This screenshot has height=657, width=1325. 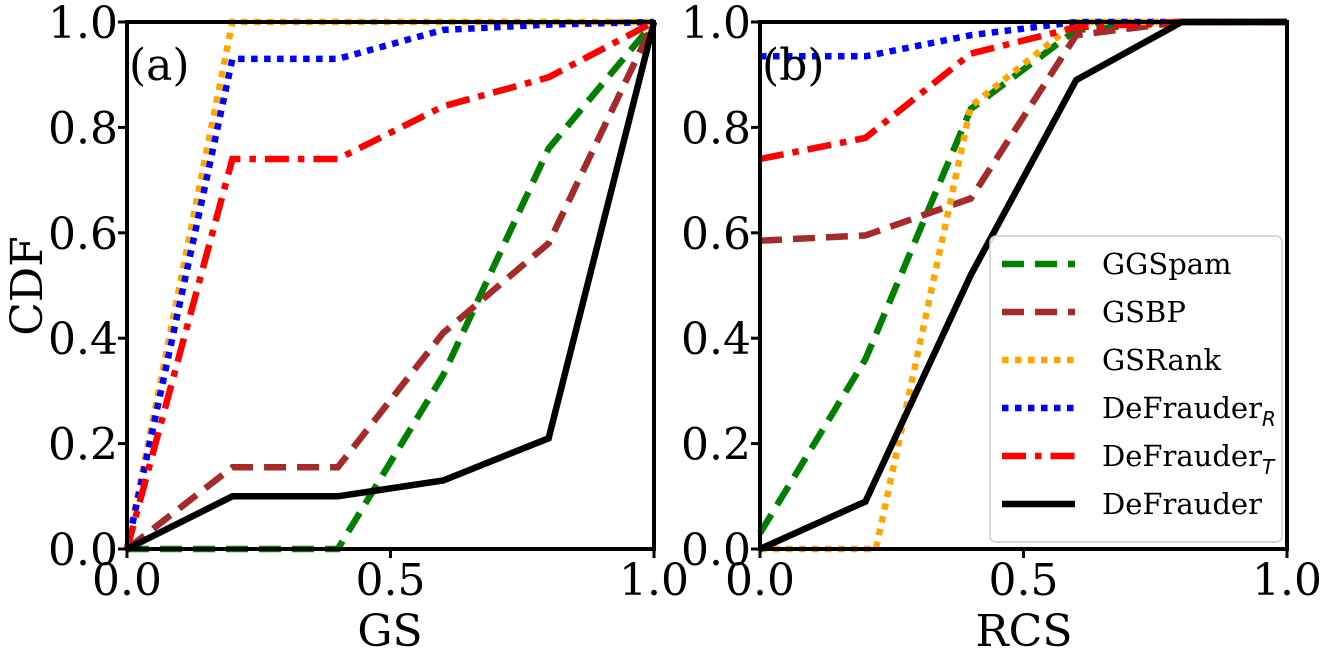 I want to click on panel-a-xtick-label: 0.0, so click(x=127, y=580).